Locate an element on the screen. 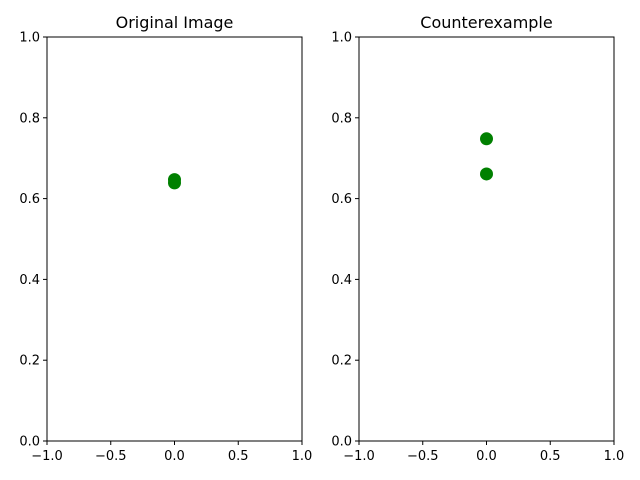  subplot-title: Original Image is located at coordinates (175, 22).